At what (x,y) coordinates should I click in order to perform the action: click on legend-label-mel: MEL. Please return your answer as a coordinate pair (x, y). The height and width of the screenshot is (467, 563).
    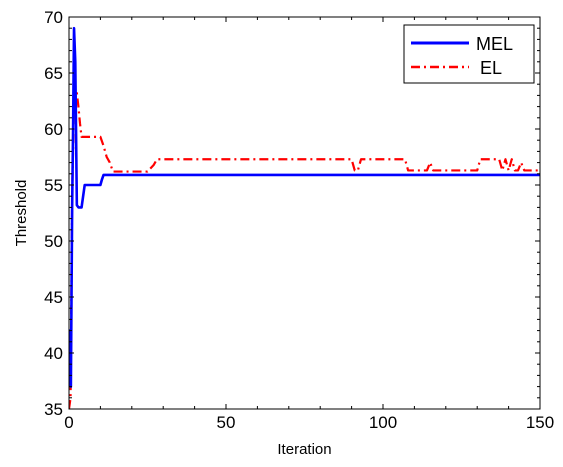
    Looking at the image, I should click on (494, 44).